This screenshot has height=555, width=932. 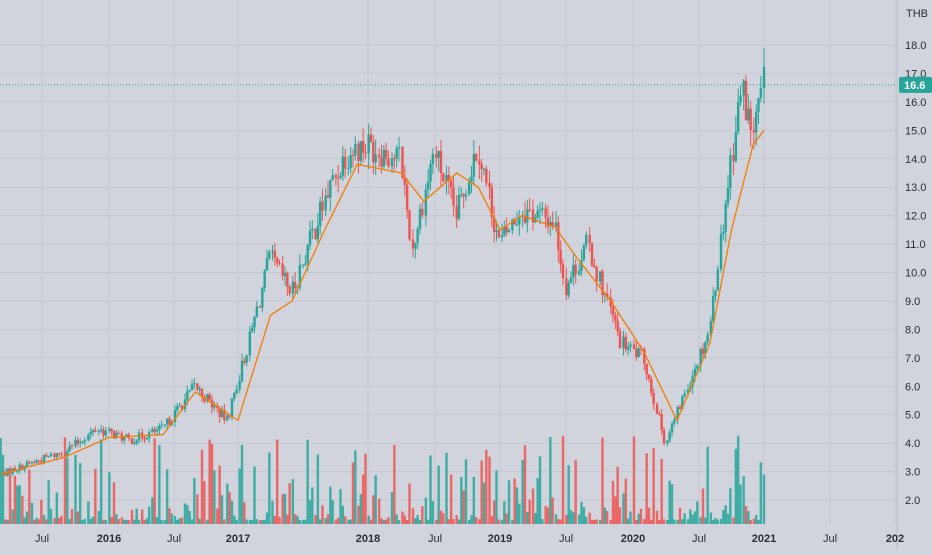 What do you see at coordinates (238, 539) in the screenshot?
I see `x-tick-label: 2017` at bounding box center [238, 539].